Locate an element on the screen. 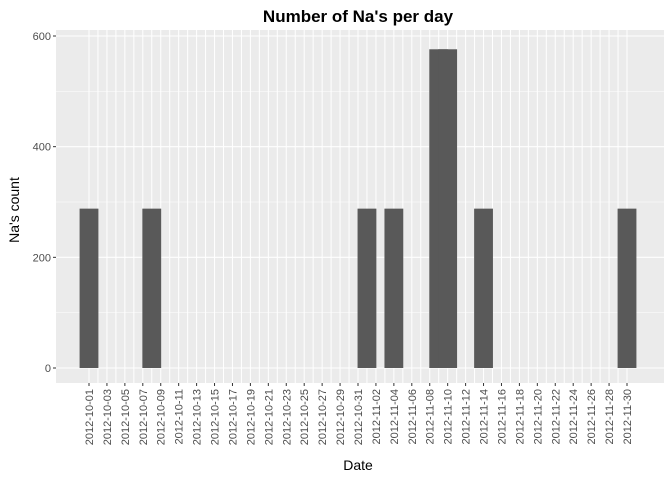 The width and height of the screenshot is (672, 485). x-tick-label: 2012-11-26 is located at coordinates (592, 416).